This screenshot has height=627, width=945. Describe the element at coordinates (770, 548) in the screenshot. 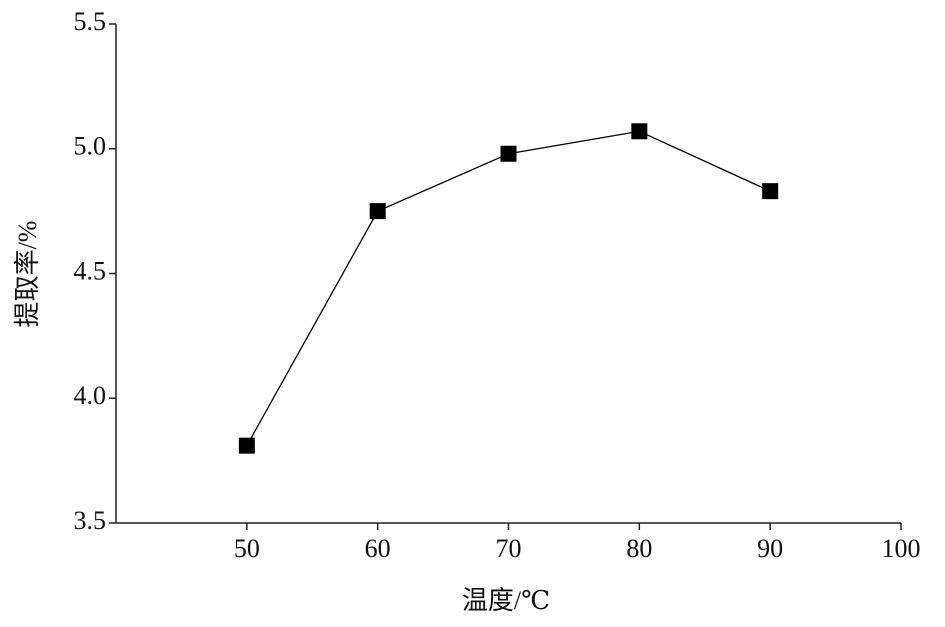

I see `x-tick-label: 90` at that location.